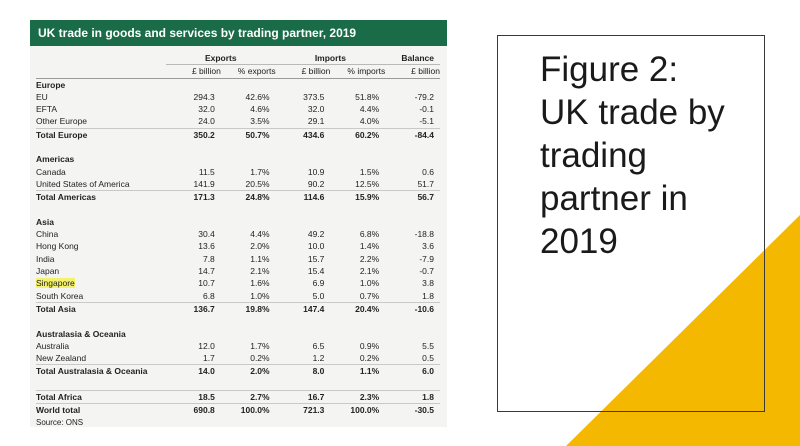 This screenshot has height=446, width=800. I want to click on imports-pct: 0.7%, so click(369, 295).